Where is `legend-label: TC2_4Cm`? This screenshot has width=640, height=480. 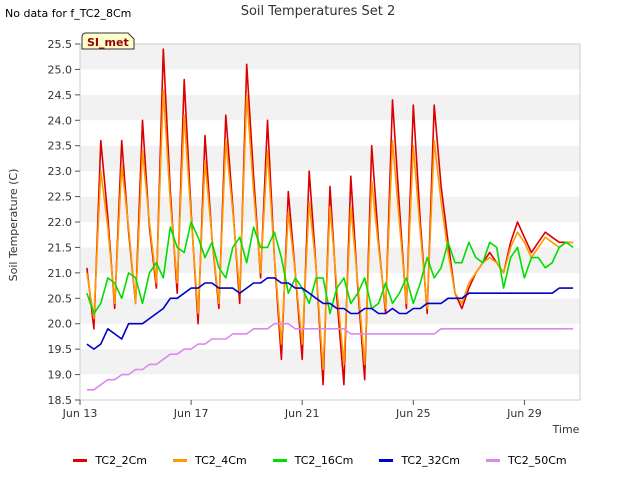
legend-label: TC2_4Cm is located at coordinates (221, 460).